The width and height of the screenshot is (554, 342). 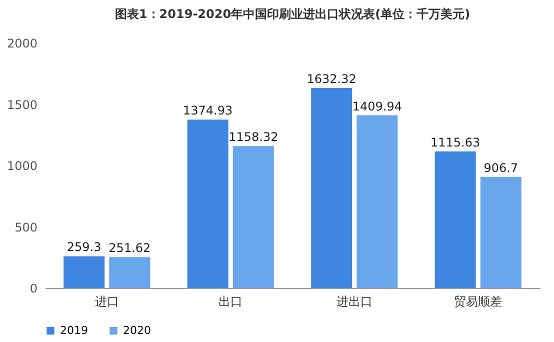 What do you see at coordinates (331, 79) in the screenshot?
I see `data-label: 1632.32` at bounding box center [331, 79].